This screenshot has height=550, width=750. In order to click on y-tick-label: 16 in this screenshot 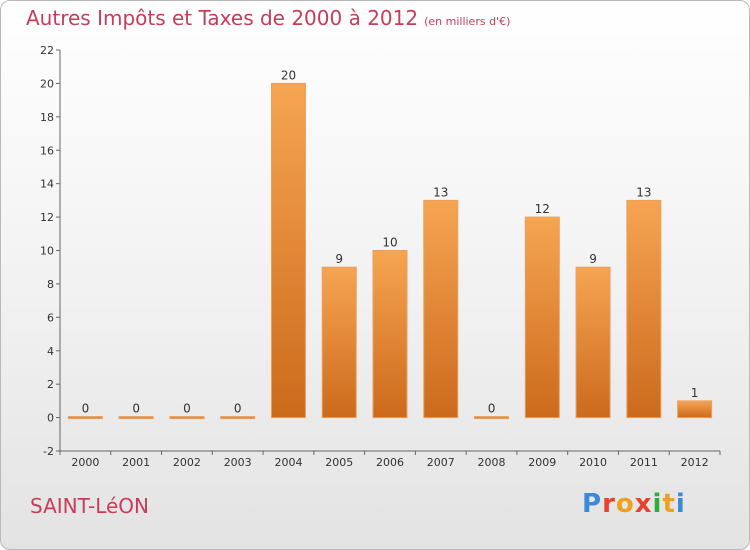, I will do `click(47, 150)`.